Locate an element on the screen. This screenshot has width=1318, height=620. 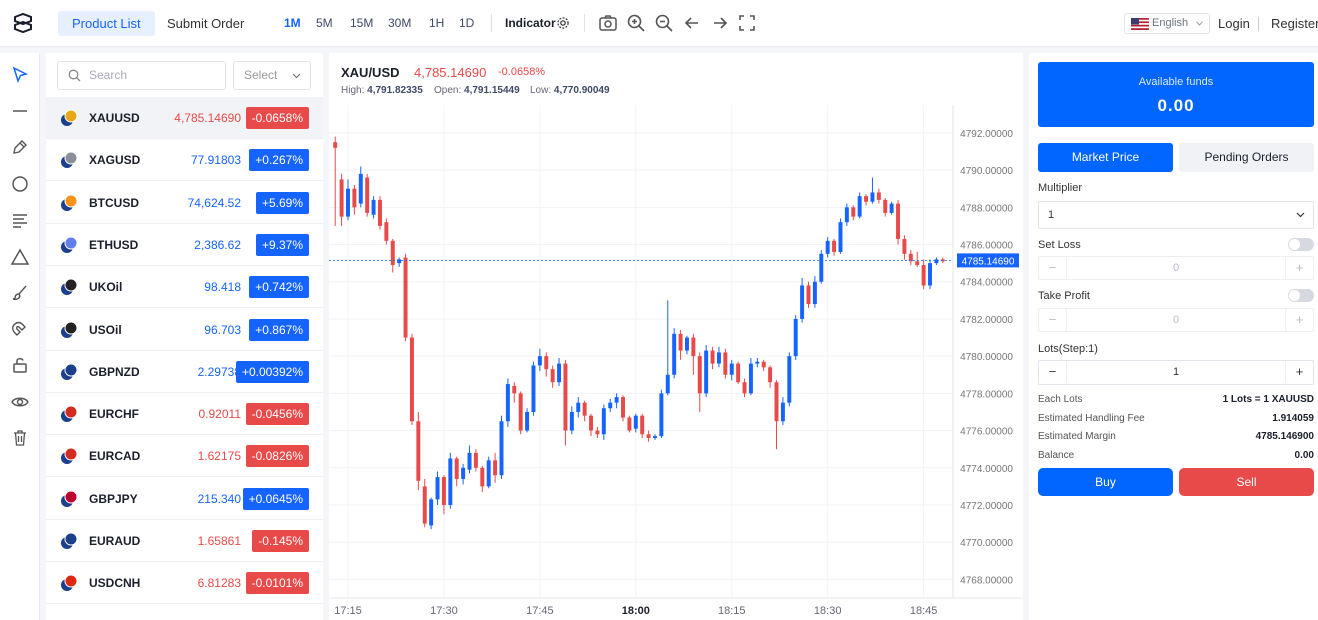
product-row-ethusd: ETHUSD 2,386.62 +9.37% is located at coordinates (184, 245).